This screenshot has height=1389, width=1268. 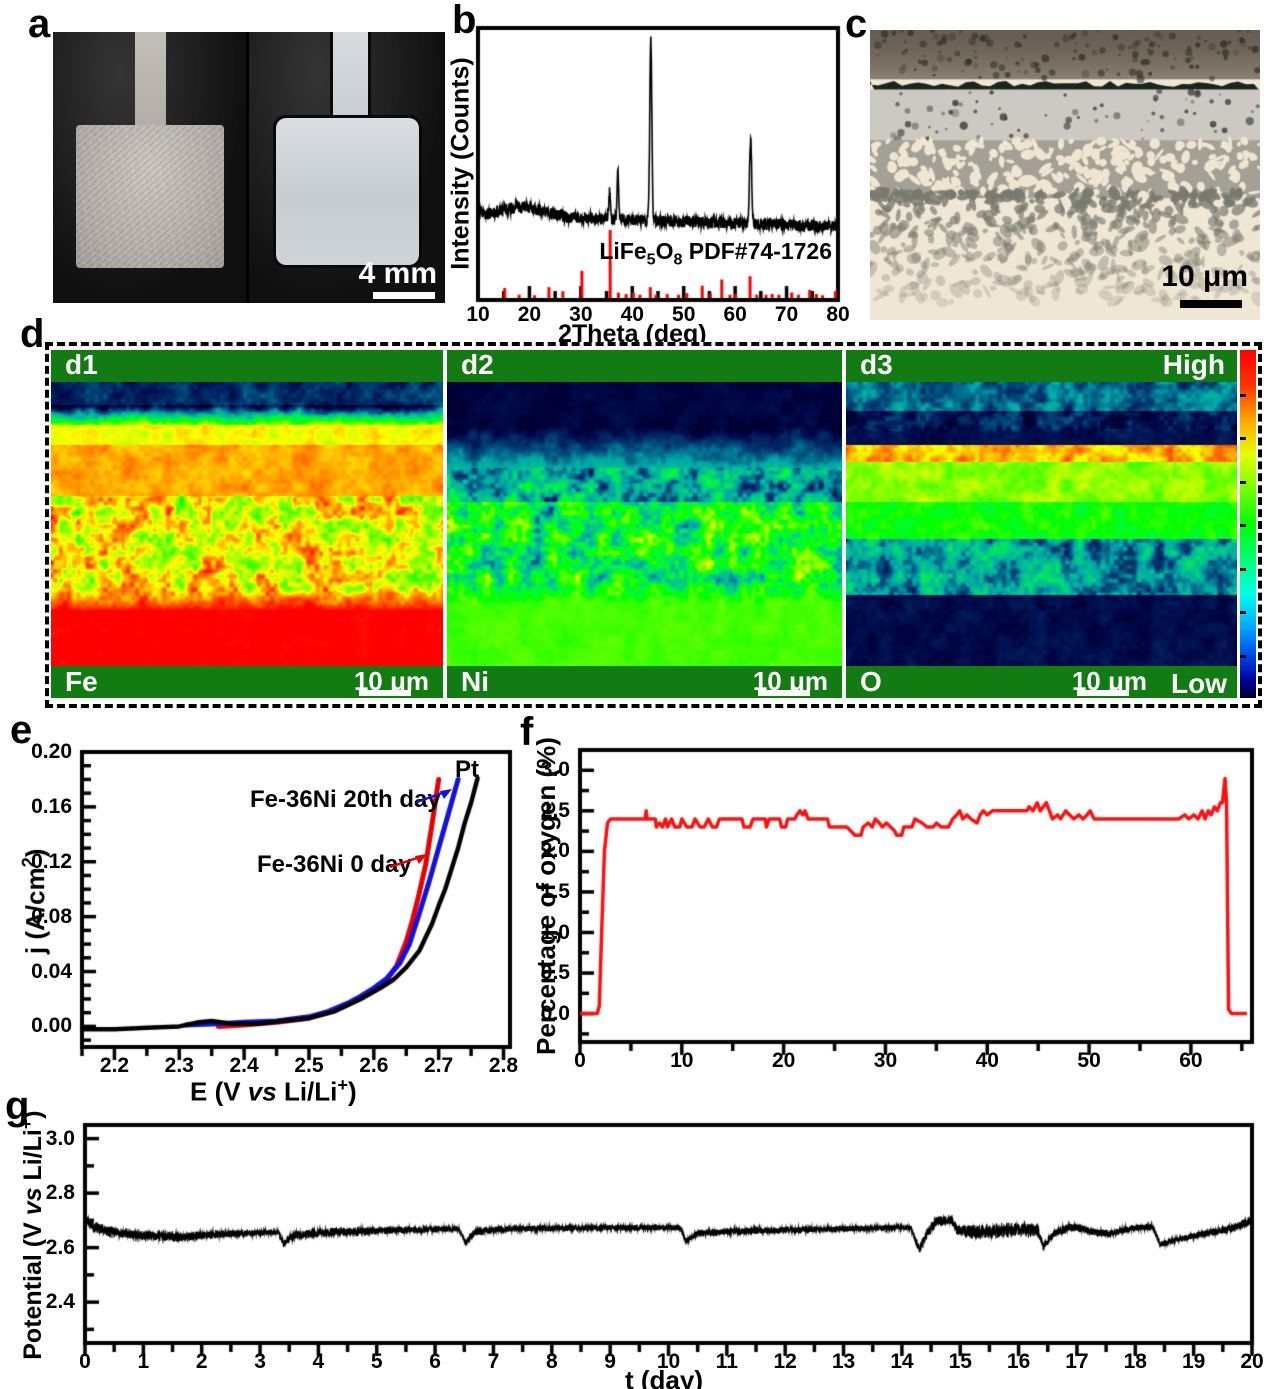 What do you see at coordinates (397, 273) in the screenshot?
I see `scale-bar-label: 4 mm` at bounding box center [397, 273].